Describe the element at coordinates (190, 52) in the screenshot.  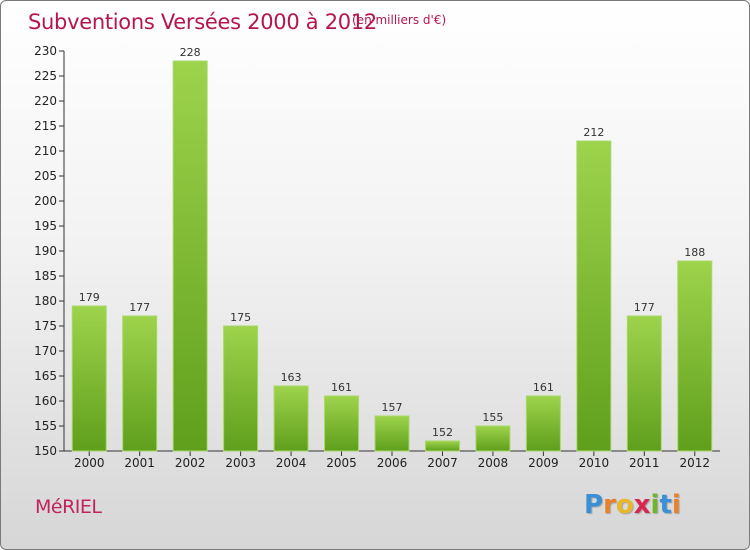
I see `value-label: 228` at that location.